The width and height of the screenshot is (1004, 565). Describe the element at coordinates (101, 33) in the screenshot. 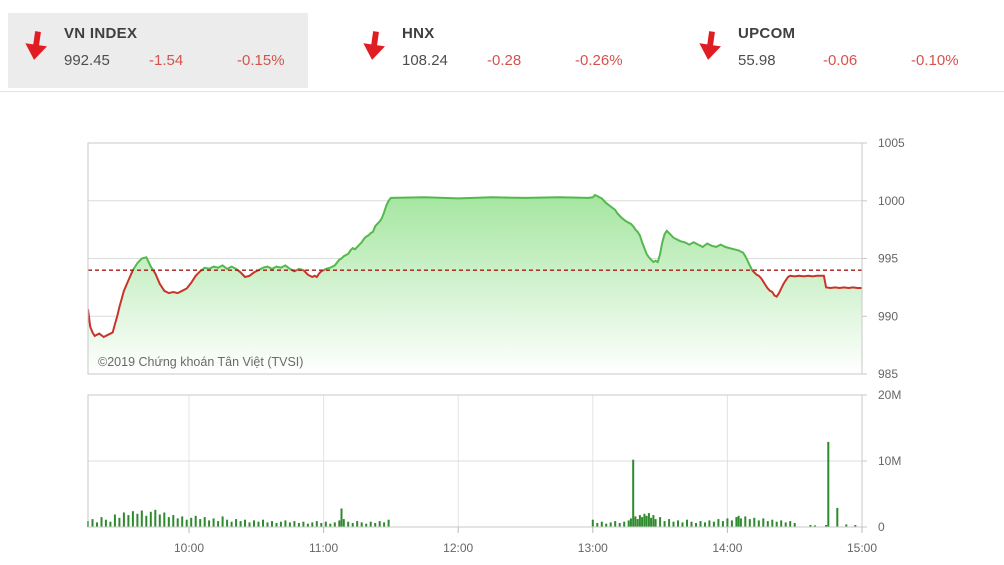

I see `index-name: VN INDEX` at that location.